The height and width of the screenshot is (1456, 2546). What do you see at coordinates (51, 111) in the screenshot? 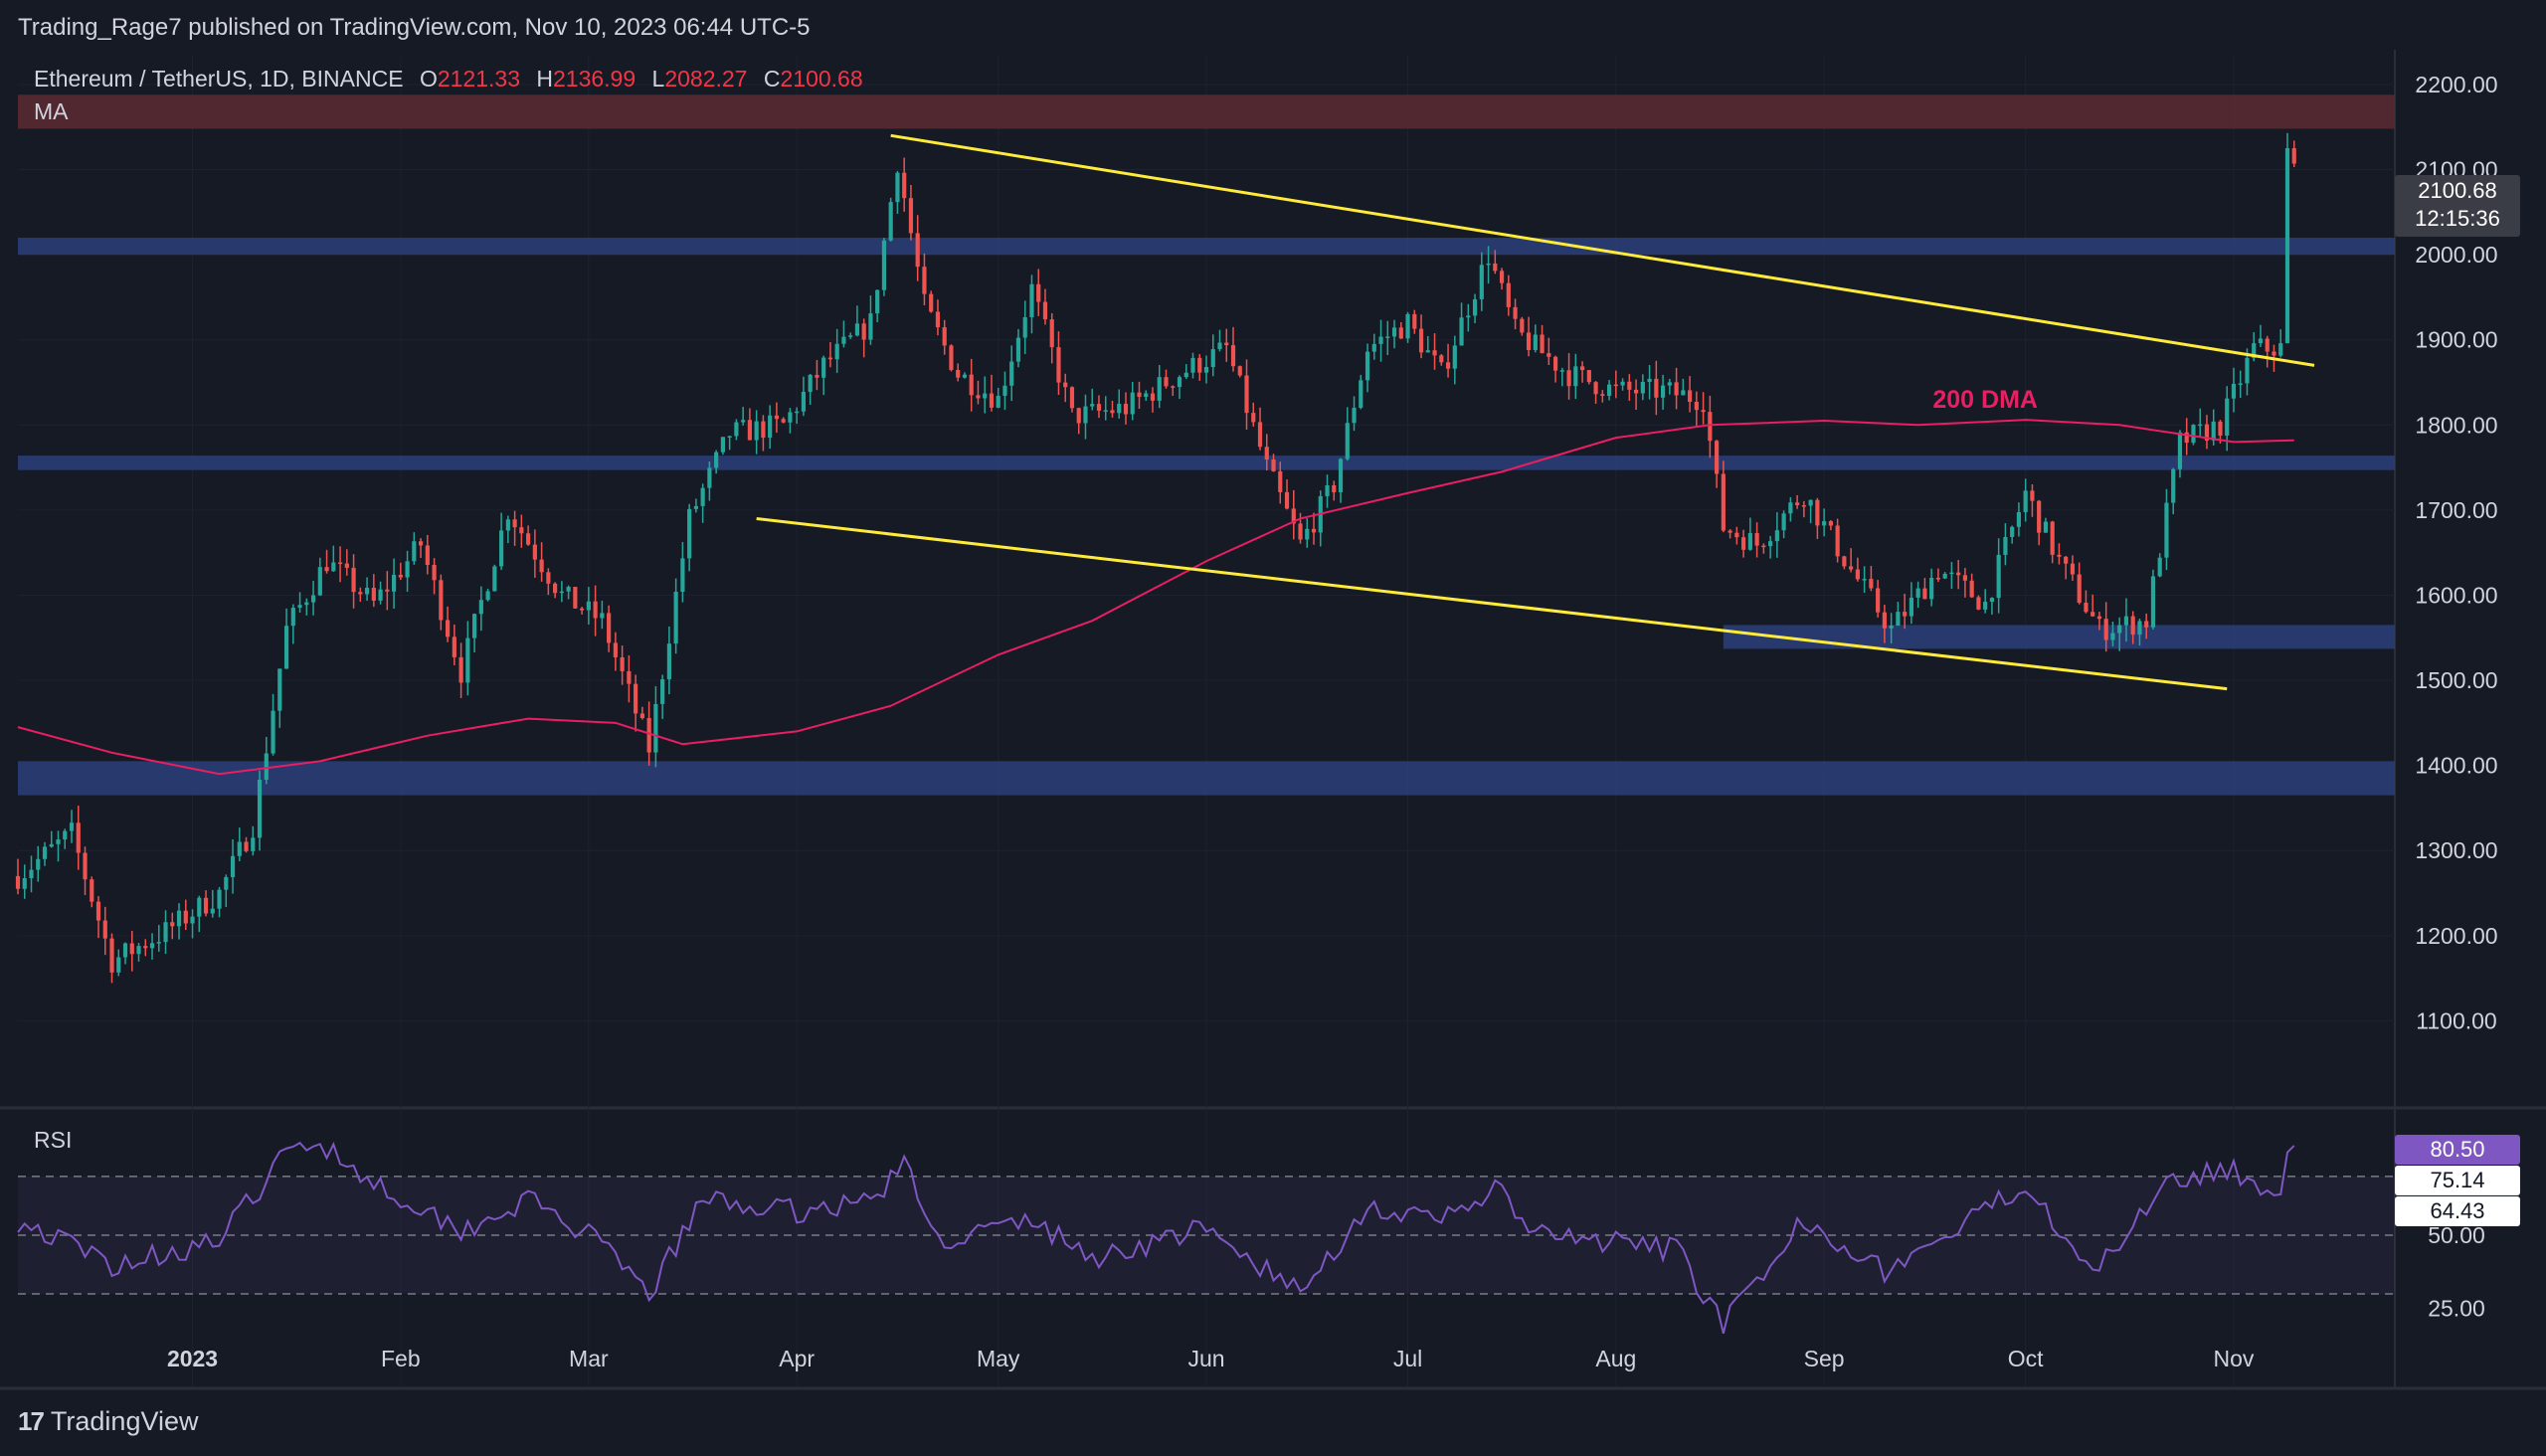
I see `ma-indicator-label: MA` at bounding box center [51, 111].